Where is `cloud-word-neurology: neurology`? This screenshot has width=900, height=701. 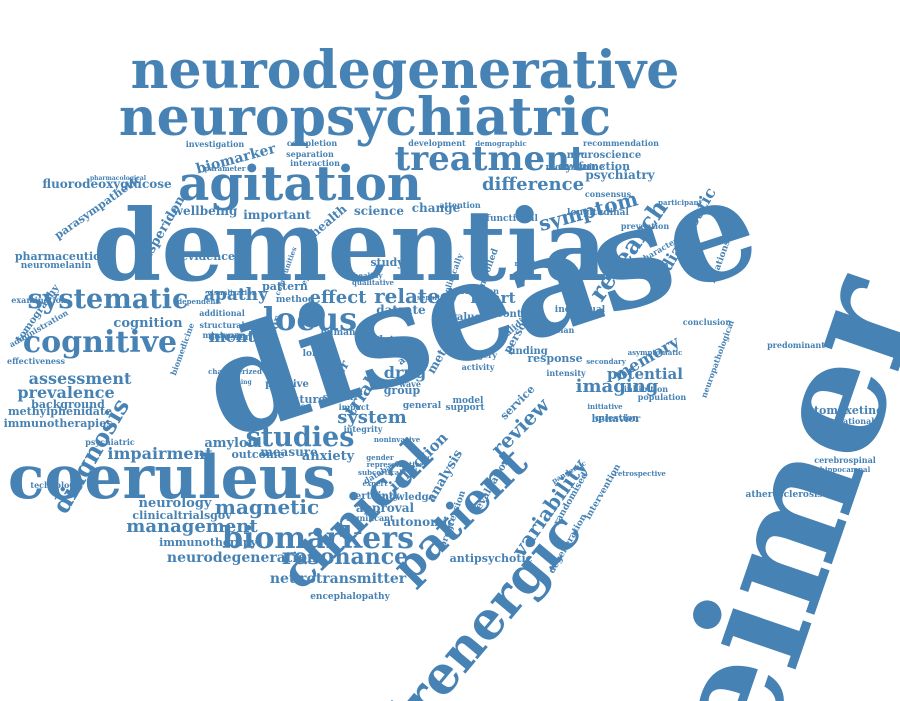 cloud-word-neurology: neurology is located at coordinates (175, 503).